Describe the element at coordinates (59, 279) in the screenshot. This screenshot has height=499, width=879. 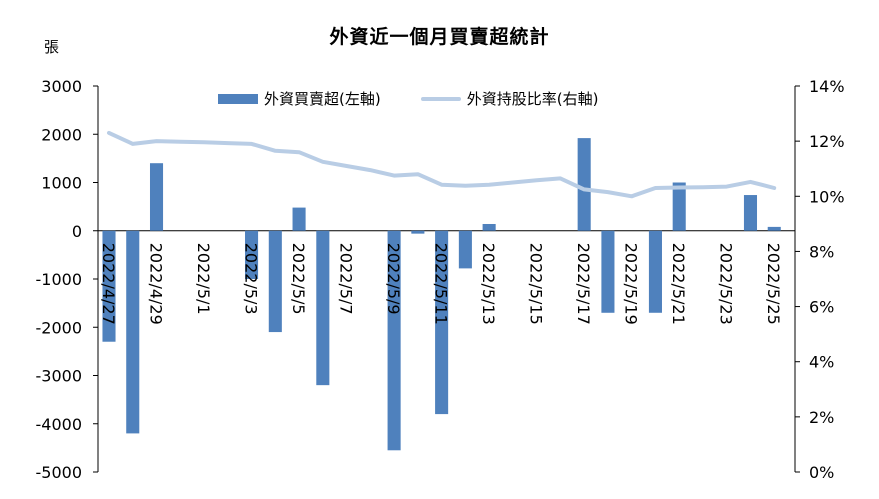
I see `left-tick-label: -1000` at that location.